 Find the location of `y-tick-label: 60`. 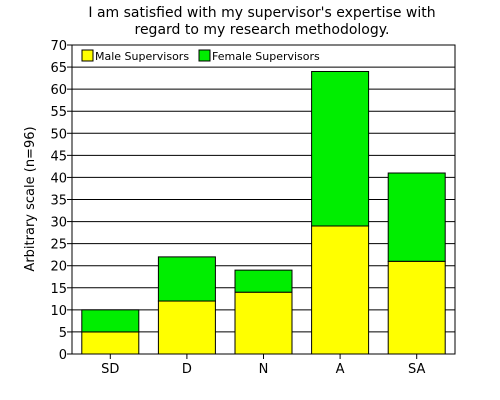

y-tick-label: 60 is located at coordinates (58, 90).